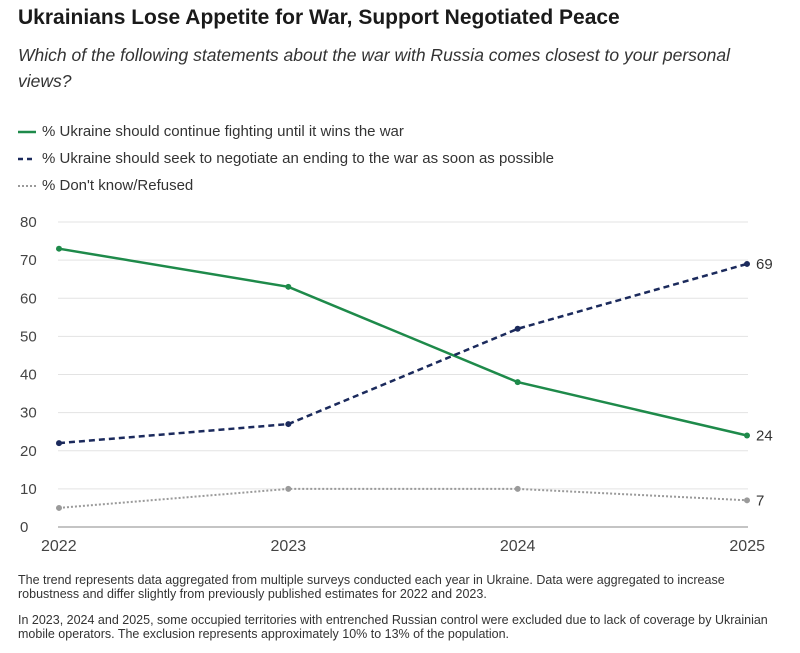 The height and width of the screenshot is (653, 800). I want to click on y-tick-label-20: 20, so click(28, 451).